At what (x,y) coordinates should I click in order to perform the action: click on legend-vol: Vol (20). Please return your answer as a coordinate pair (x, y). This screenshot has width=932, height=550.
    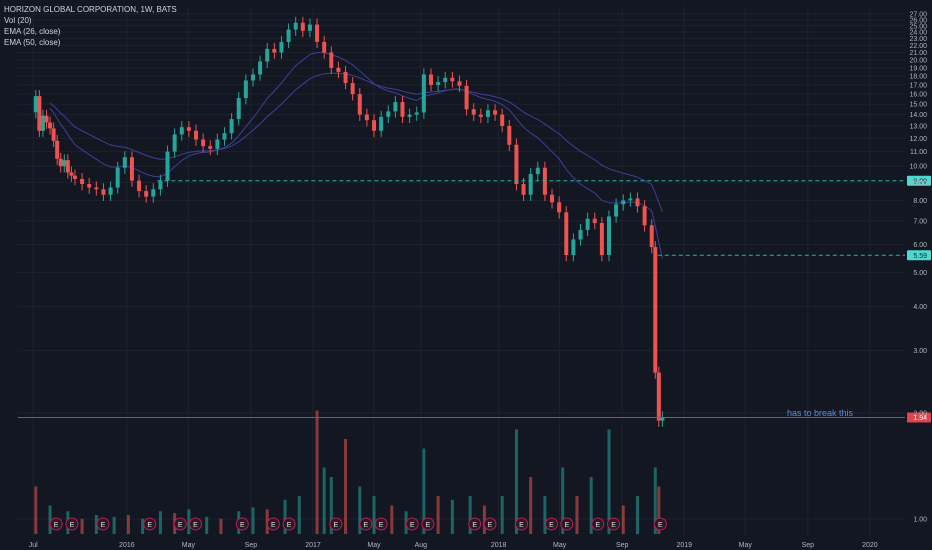
    Looking at the image, I should click on (18, 20).